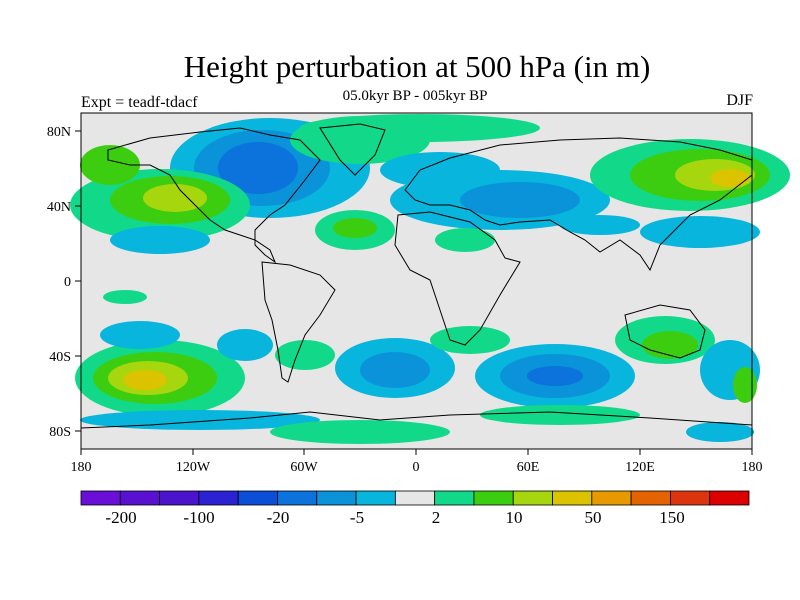 The height and width of the screenshot is (600, 800). Describe the element at coordinates (436, 517) in the screenshot. I see `colorbar-label: 2` at that location.